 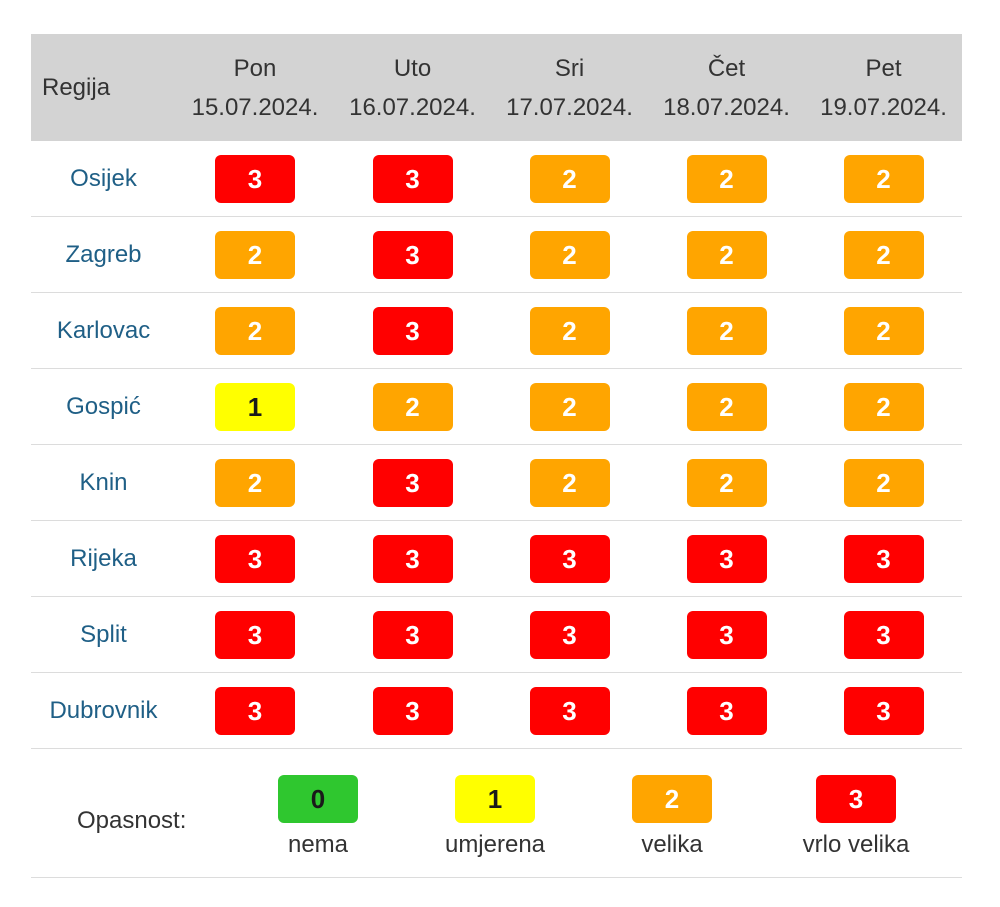 What do you see at coordinates (255, 107) in the screenshot?
I see `day-date: 15.07.2024.` at bounding box center [255, 107].